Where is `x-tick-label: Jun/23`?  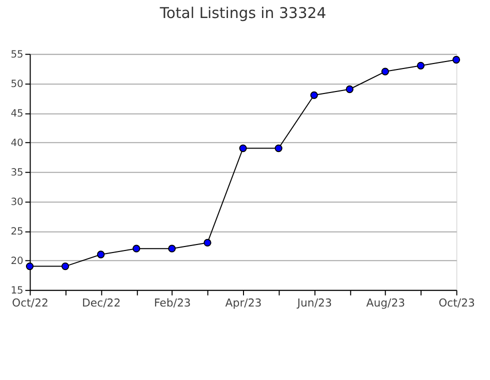 x-tick-label: Jun/23 is located at coordinates (314, 303).